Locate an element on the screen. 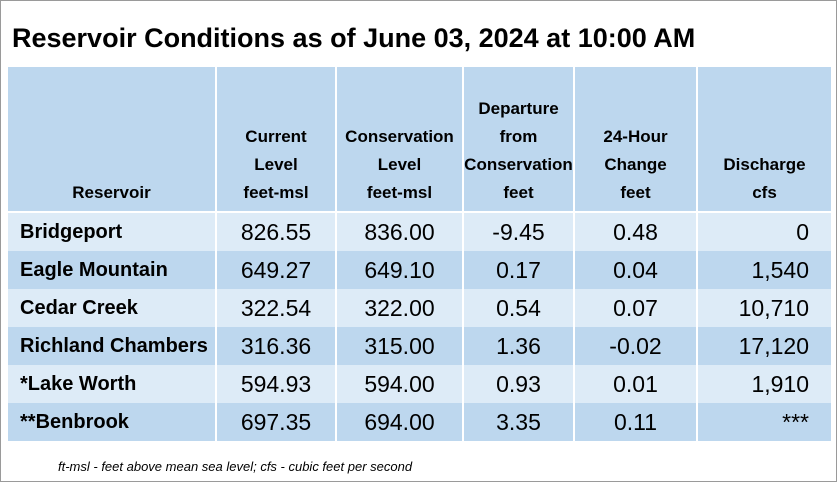 The image size is (837, 482). table-cell-conservation-level: 694.00 is located at coordinates (400, 422).